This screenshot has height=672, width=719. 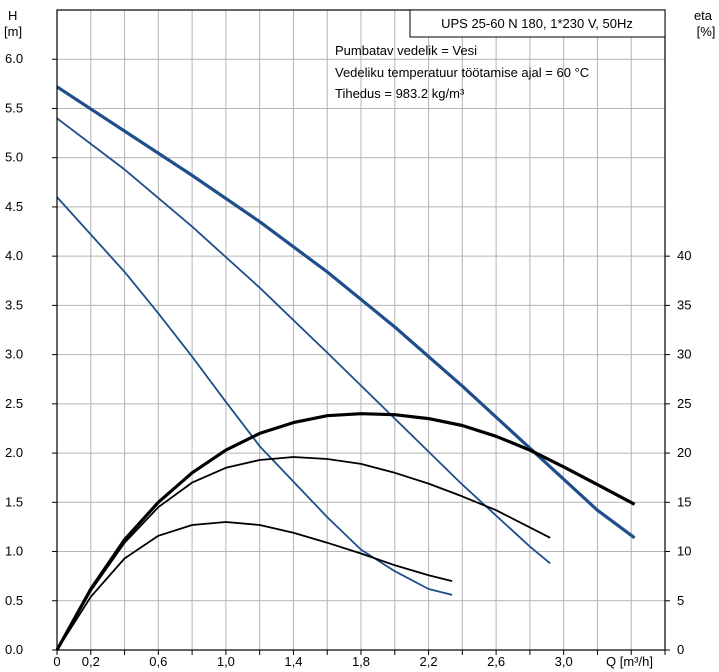 What do you see at coordinates (14, 452) in the screenshot?
I see `y-left-tick-label: 2.0` at bounding box center [14, 452].